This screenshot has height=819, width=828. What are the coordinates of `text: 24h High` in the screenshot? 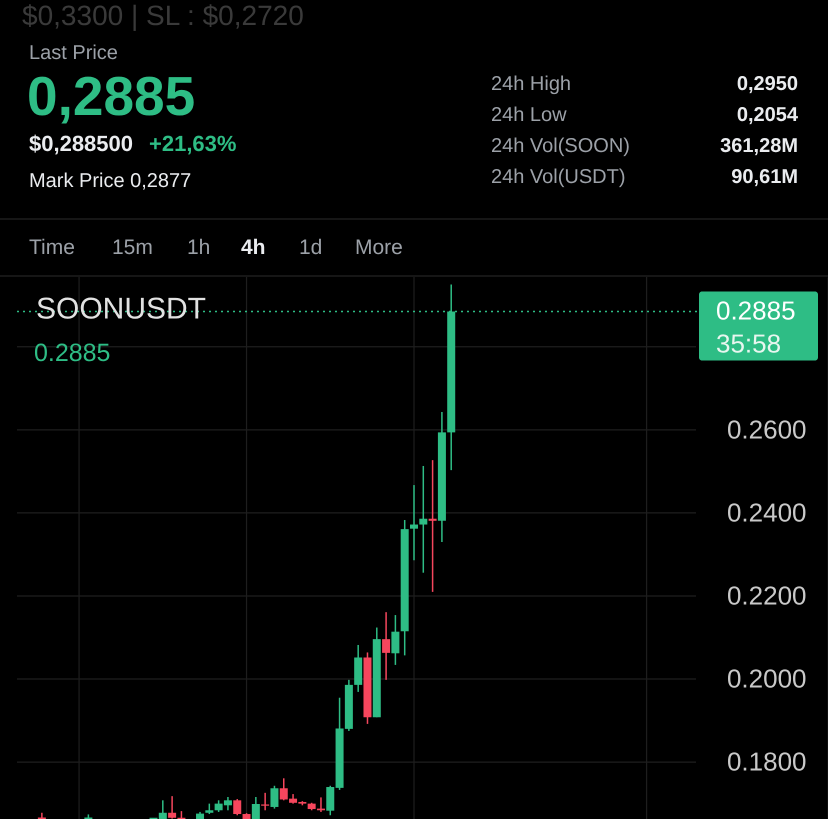 It's located at (531, 84).